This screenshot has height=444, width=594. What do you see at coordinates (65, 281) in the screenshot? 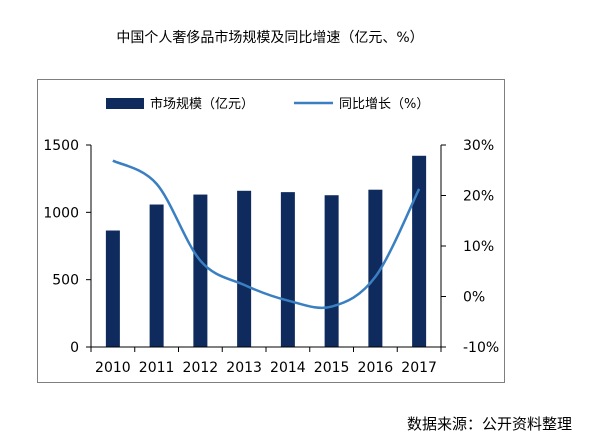
I see `y-left-tick-label-500: 500` at bounding box center [65, 281].